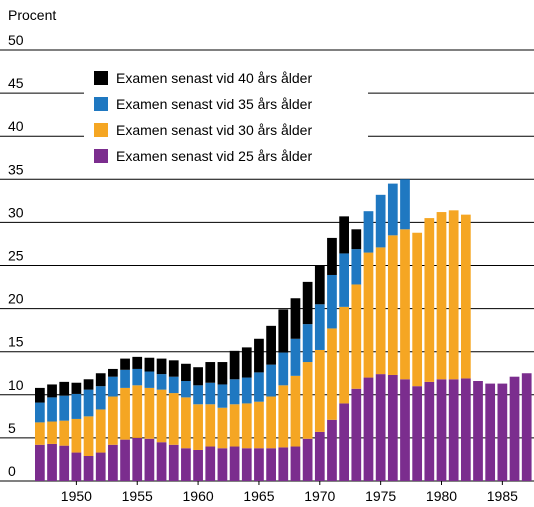 The height and width of the screenshot is (507, 534). What do you see at coordinates (214, 156) in the screenshot?
I see `legend-label: Examen senast vid 25 års ålder` at bounding box center [214, 156].